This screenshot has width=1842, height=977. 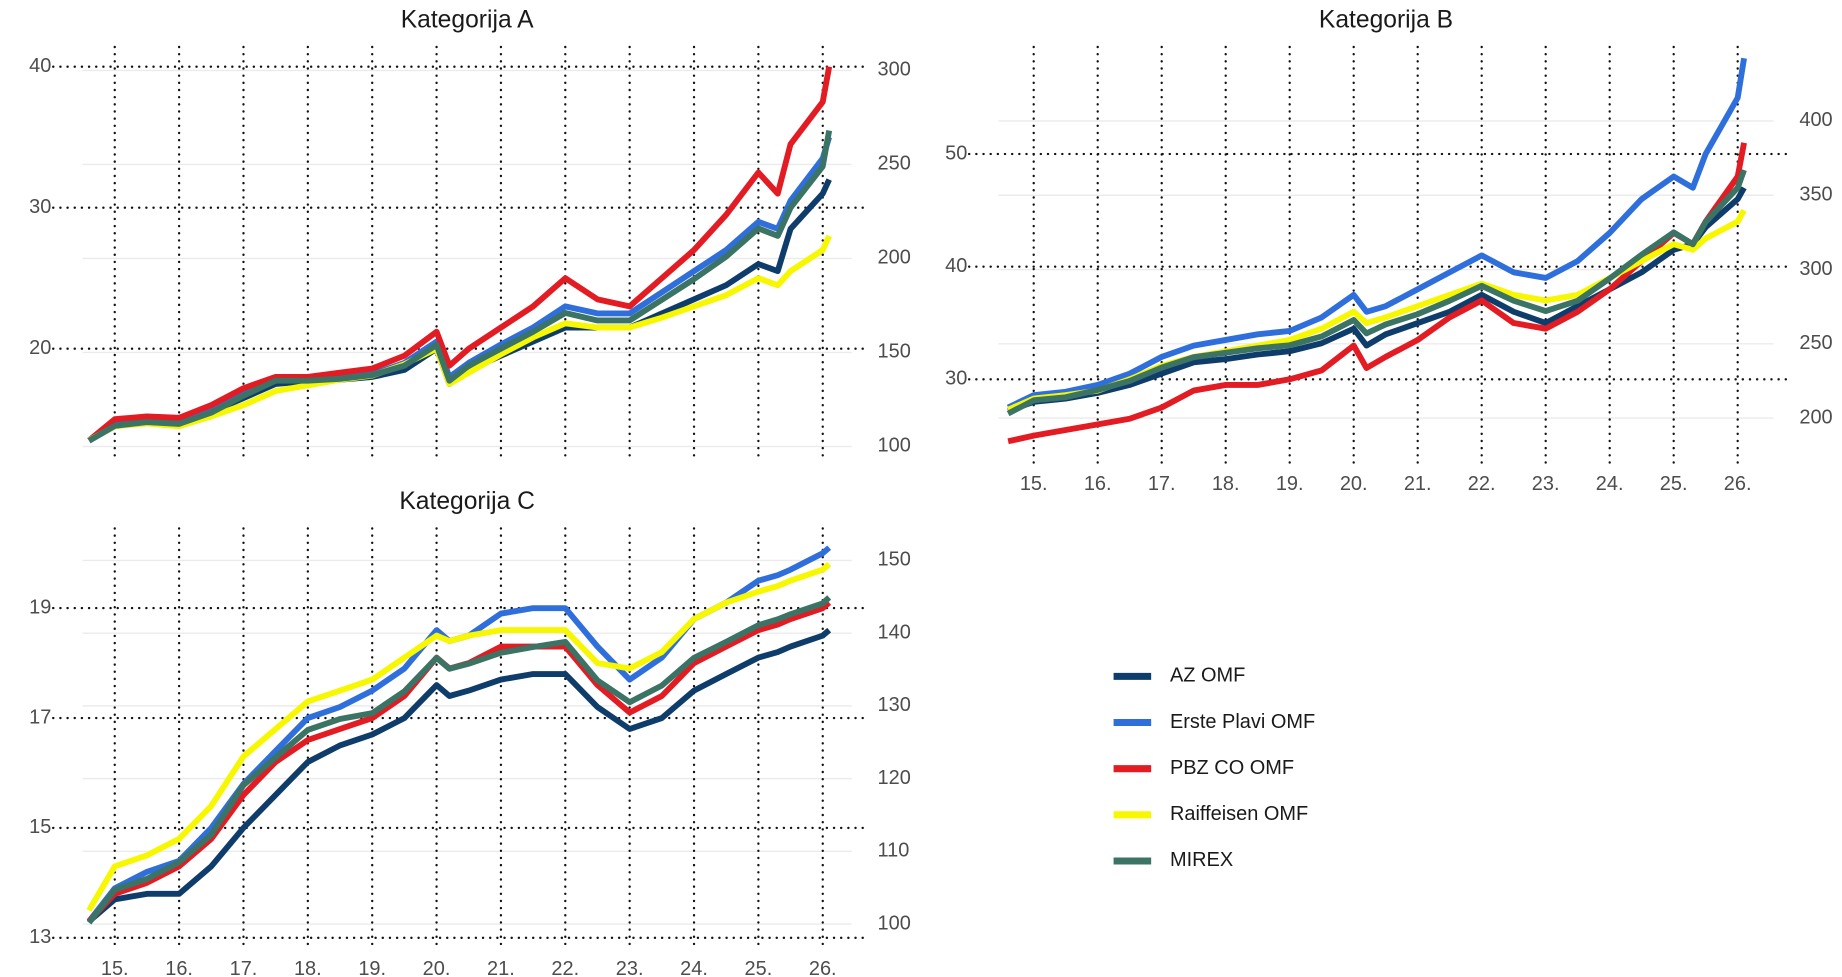 I want to click on legend-text: AZ OMF, so click(x=1207, y=676).